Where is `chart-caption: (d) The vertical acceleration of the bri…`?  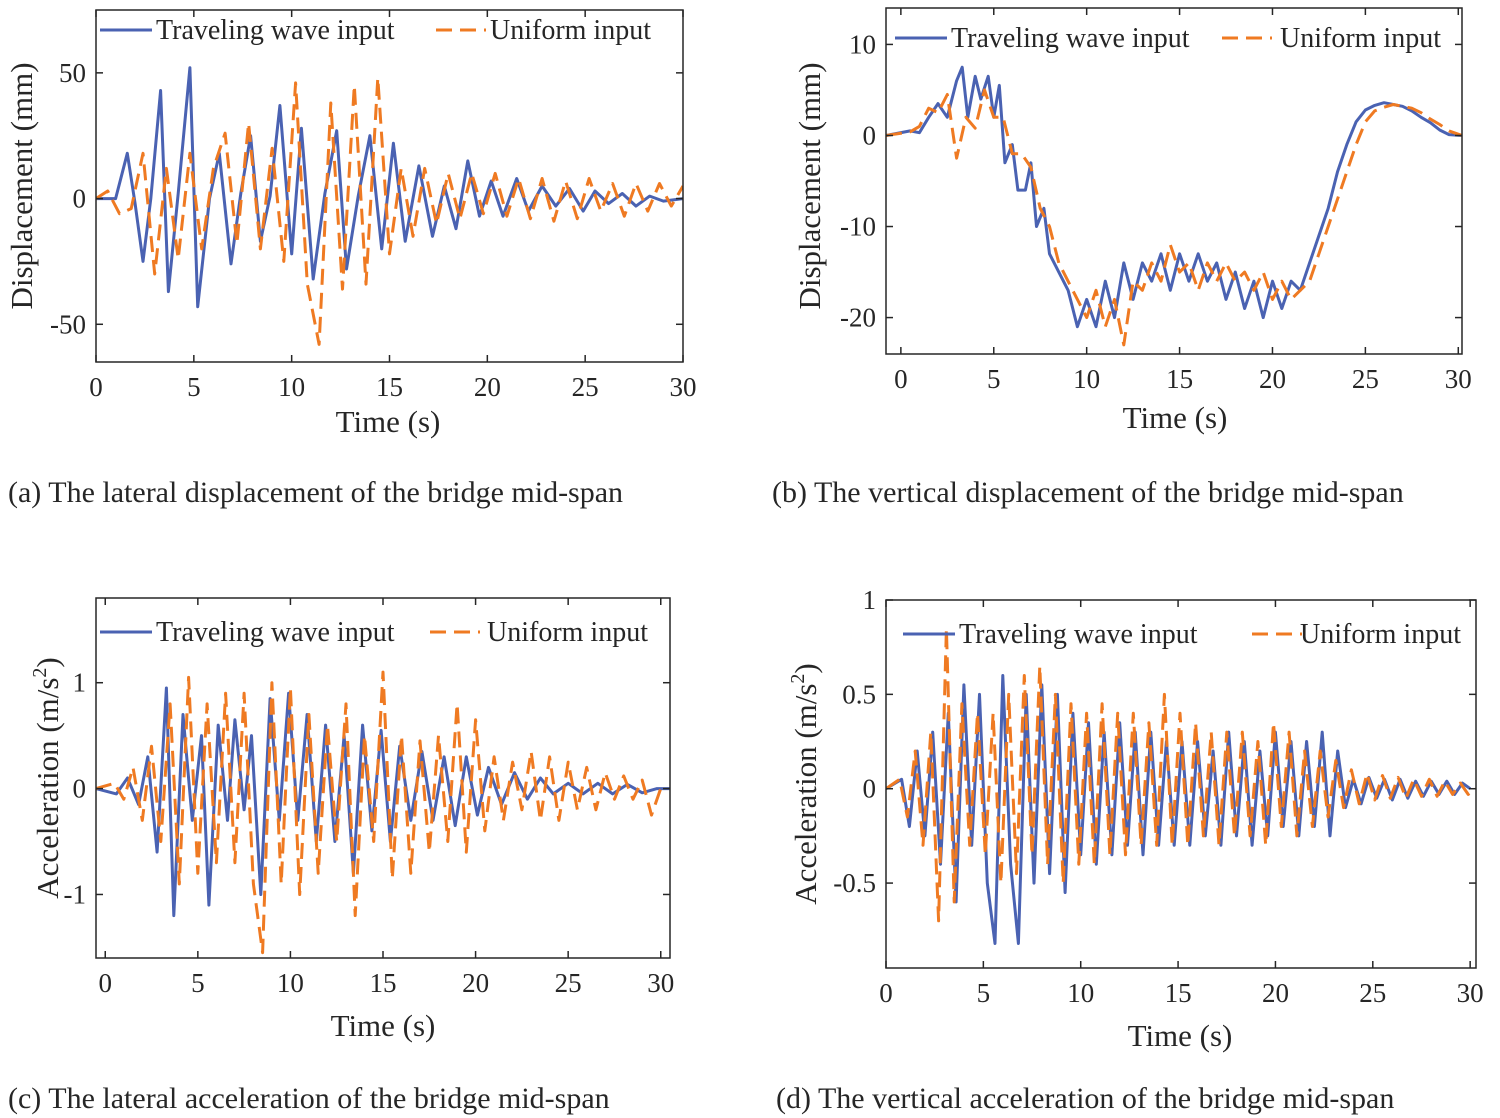 chart-caption: (d) The vertical acceleration of the bri… is located at coordinates (1085, 1098).